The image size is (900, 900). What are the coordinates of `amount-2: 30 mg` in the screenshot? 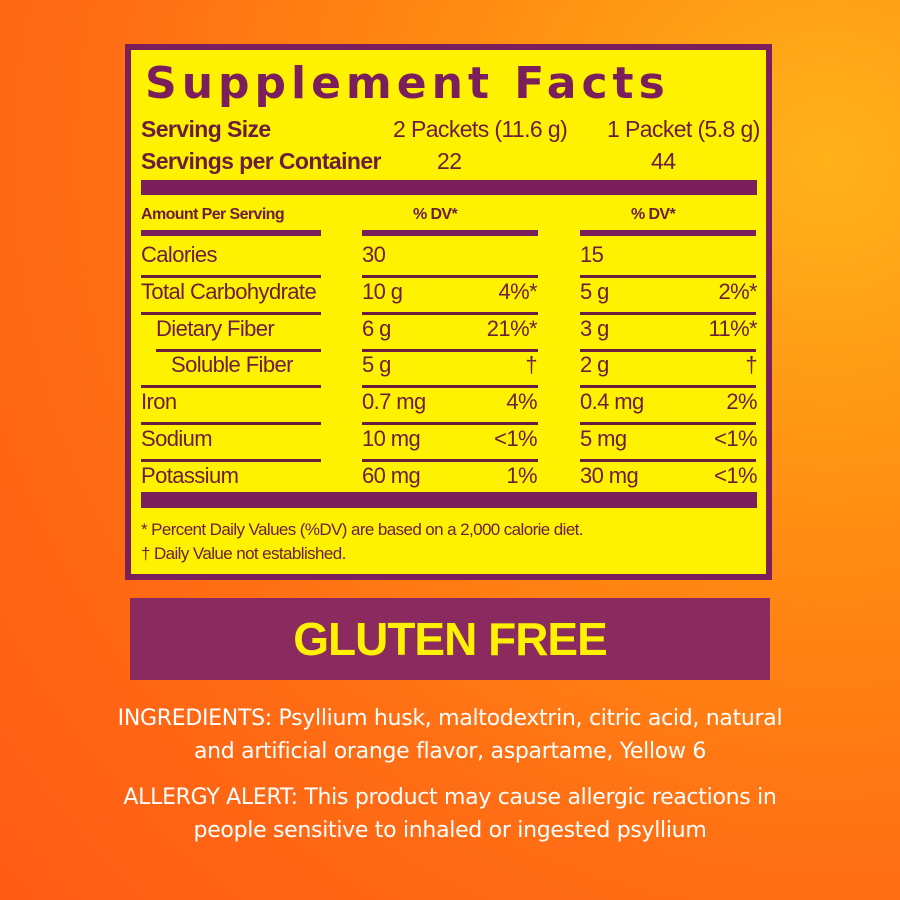 It's located at (609, 475).